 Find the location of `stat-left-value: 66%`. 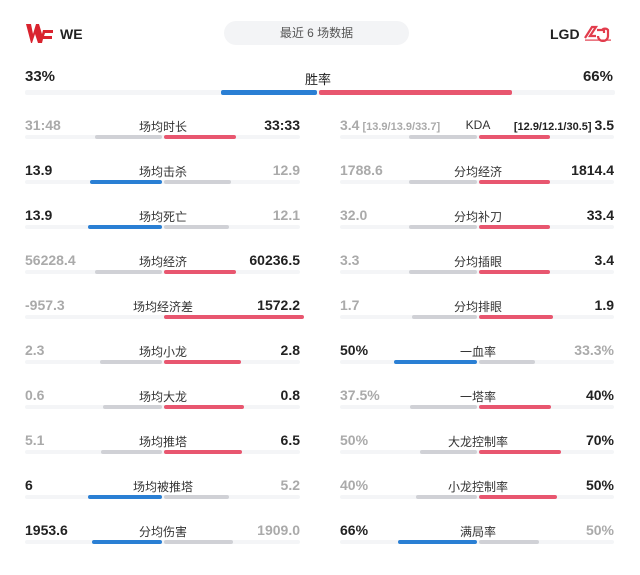

stat-left-value: 66% is located at coordinates (354, 530).